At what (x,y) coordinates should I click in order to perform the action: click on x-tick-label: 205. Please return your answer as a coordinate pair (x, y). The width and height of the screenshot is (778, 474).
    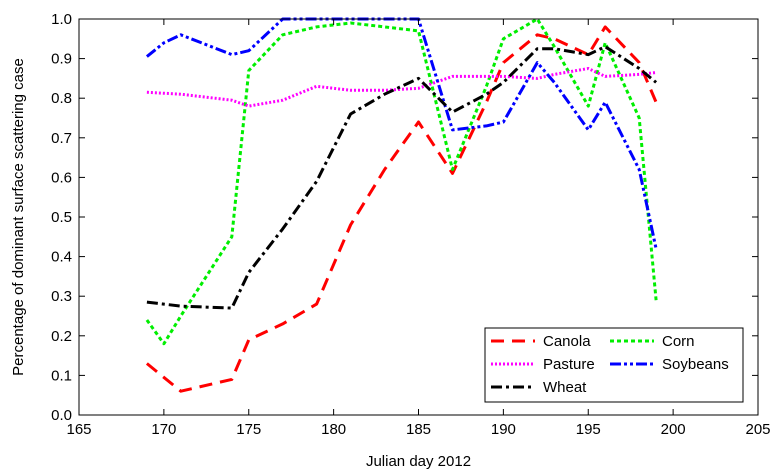
    Looking at the image, I should click on (757, 429).